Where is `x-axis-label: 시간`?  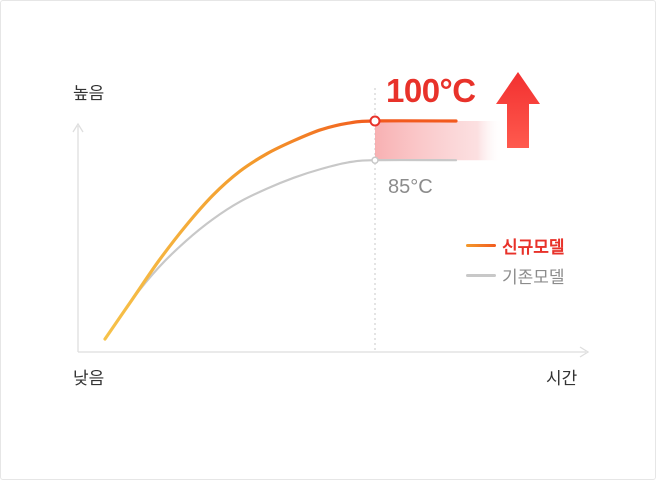 x-axis-label: 시간 is located at coordinates (562, 379).